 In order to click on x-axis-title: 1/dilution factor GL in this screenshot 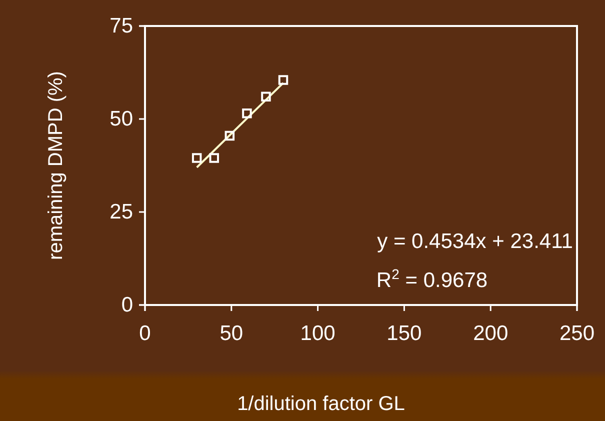, I will do `click(321, 404)`.